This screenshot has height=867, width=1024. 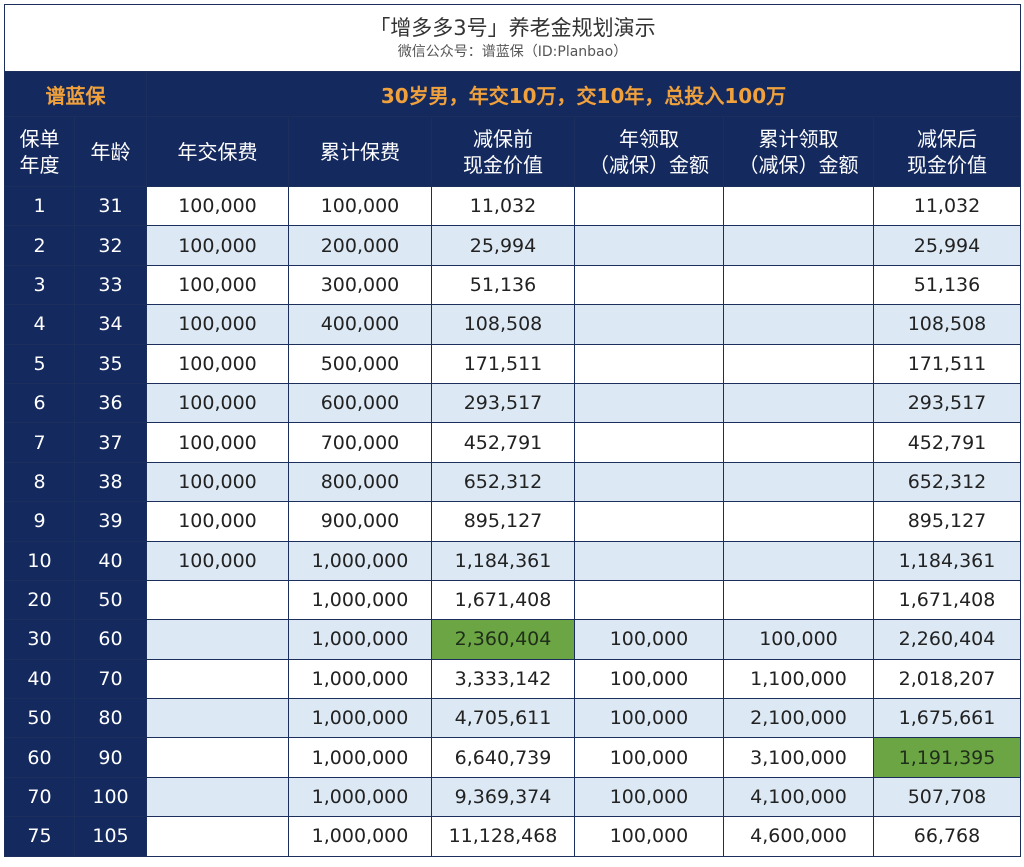 I want to click on table-cell: 452,791, so click(x=503, y=442).